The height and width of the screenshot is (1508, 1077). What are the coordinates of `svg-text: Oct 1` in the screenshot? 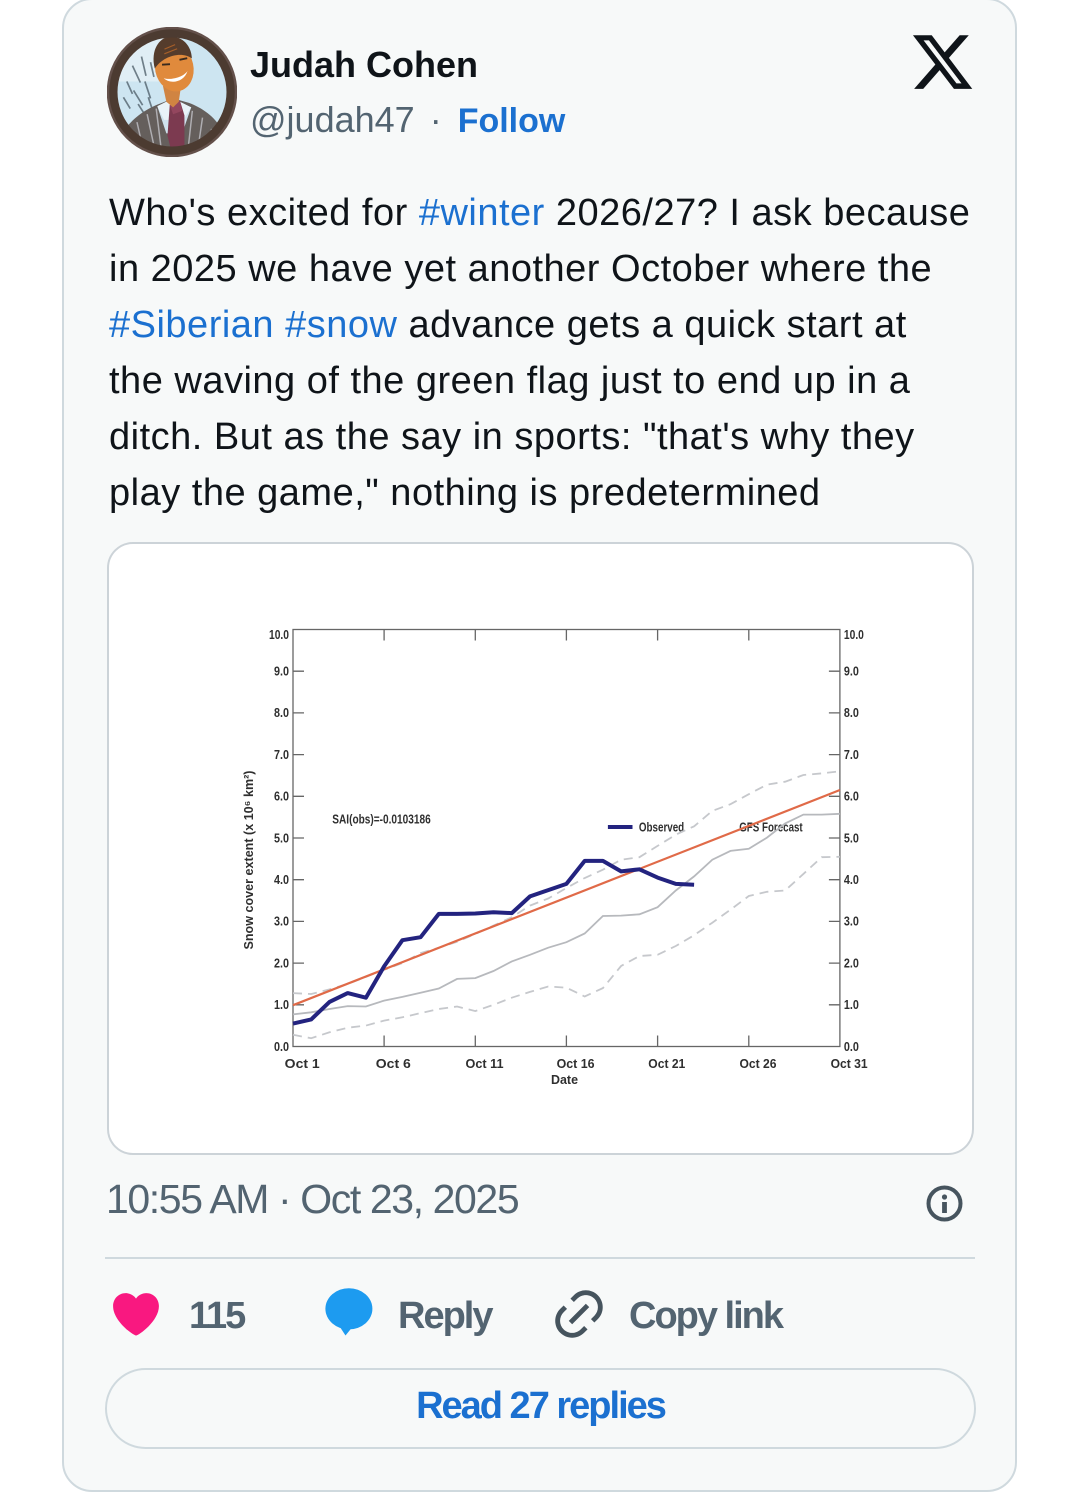 It's located at (302, 1063).